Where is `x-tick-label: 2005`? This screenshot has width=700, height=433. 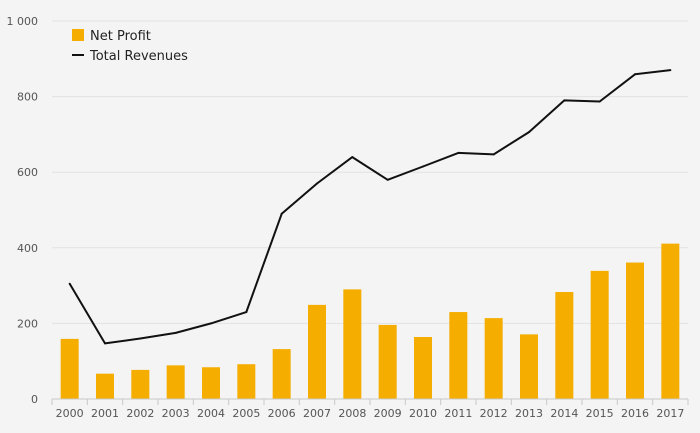
x-tick-label: 2005 is located at coordinates (246, 413).